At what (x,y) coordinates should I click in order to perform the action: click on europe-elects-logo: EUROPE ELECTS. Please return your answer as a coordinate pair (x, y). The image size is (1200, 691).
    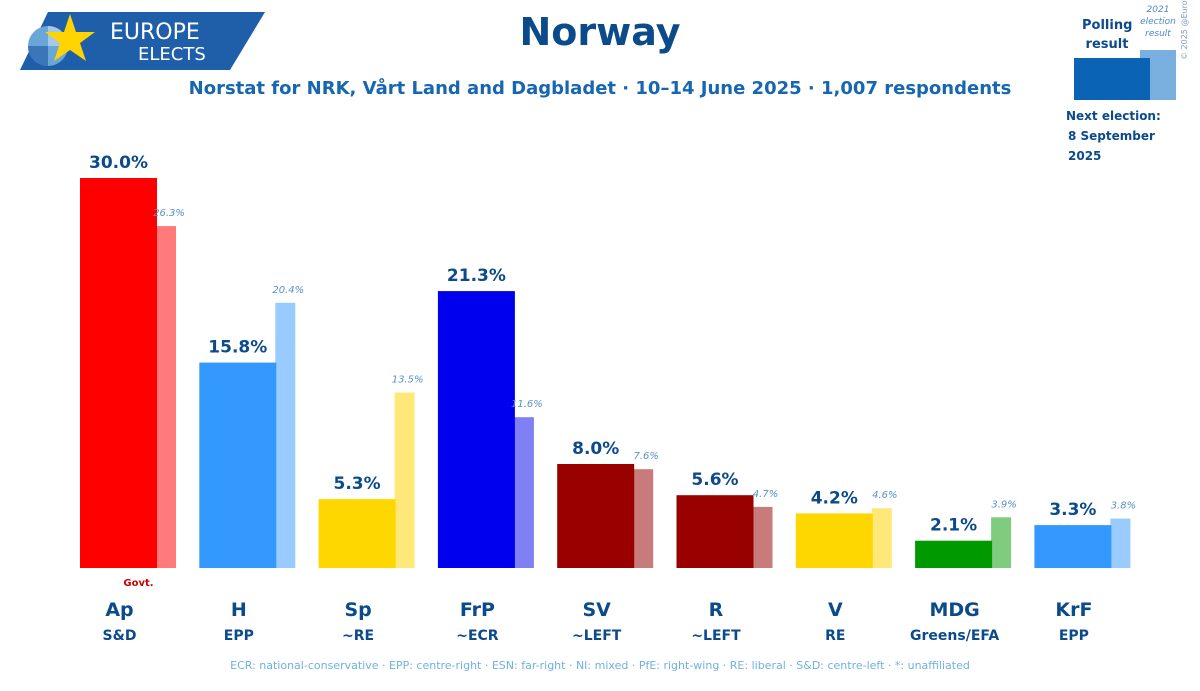
    Looking at the image, I should click on (142, 41).